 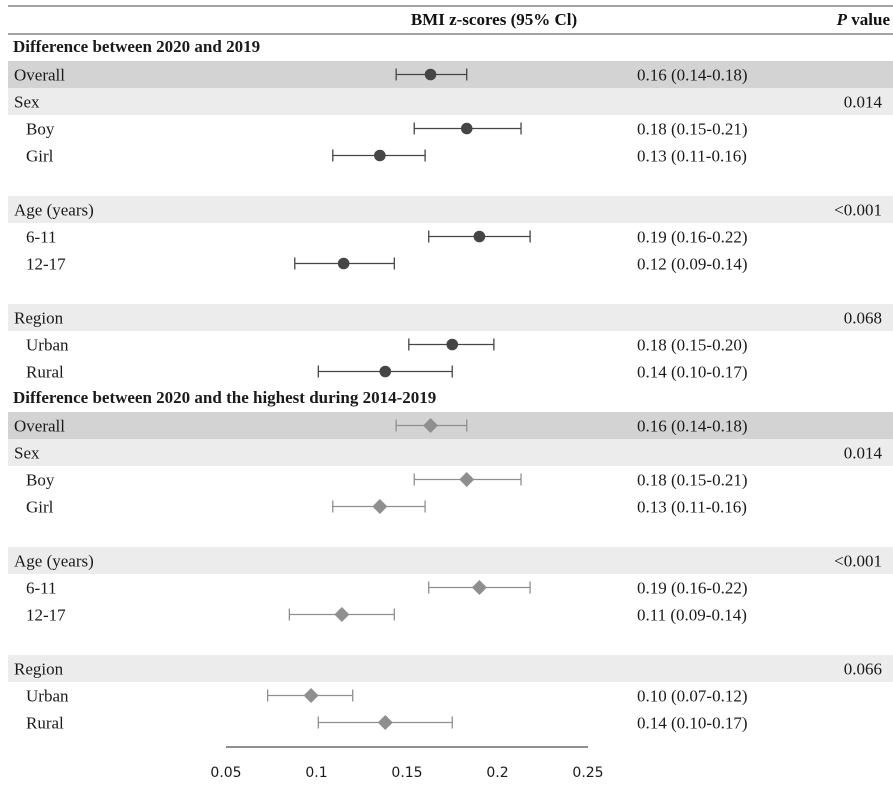 I want to click on x-axis: 0.05 0.1 0.15 0.2 0.25, so click(x=407, y=763).